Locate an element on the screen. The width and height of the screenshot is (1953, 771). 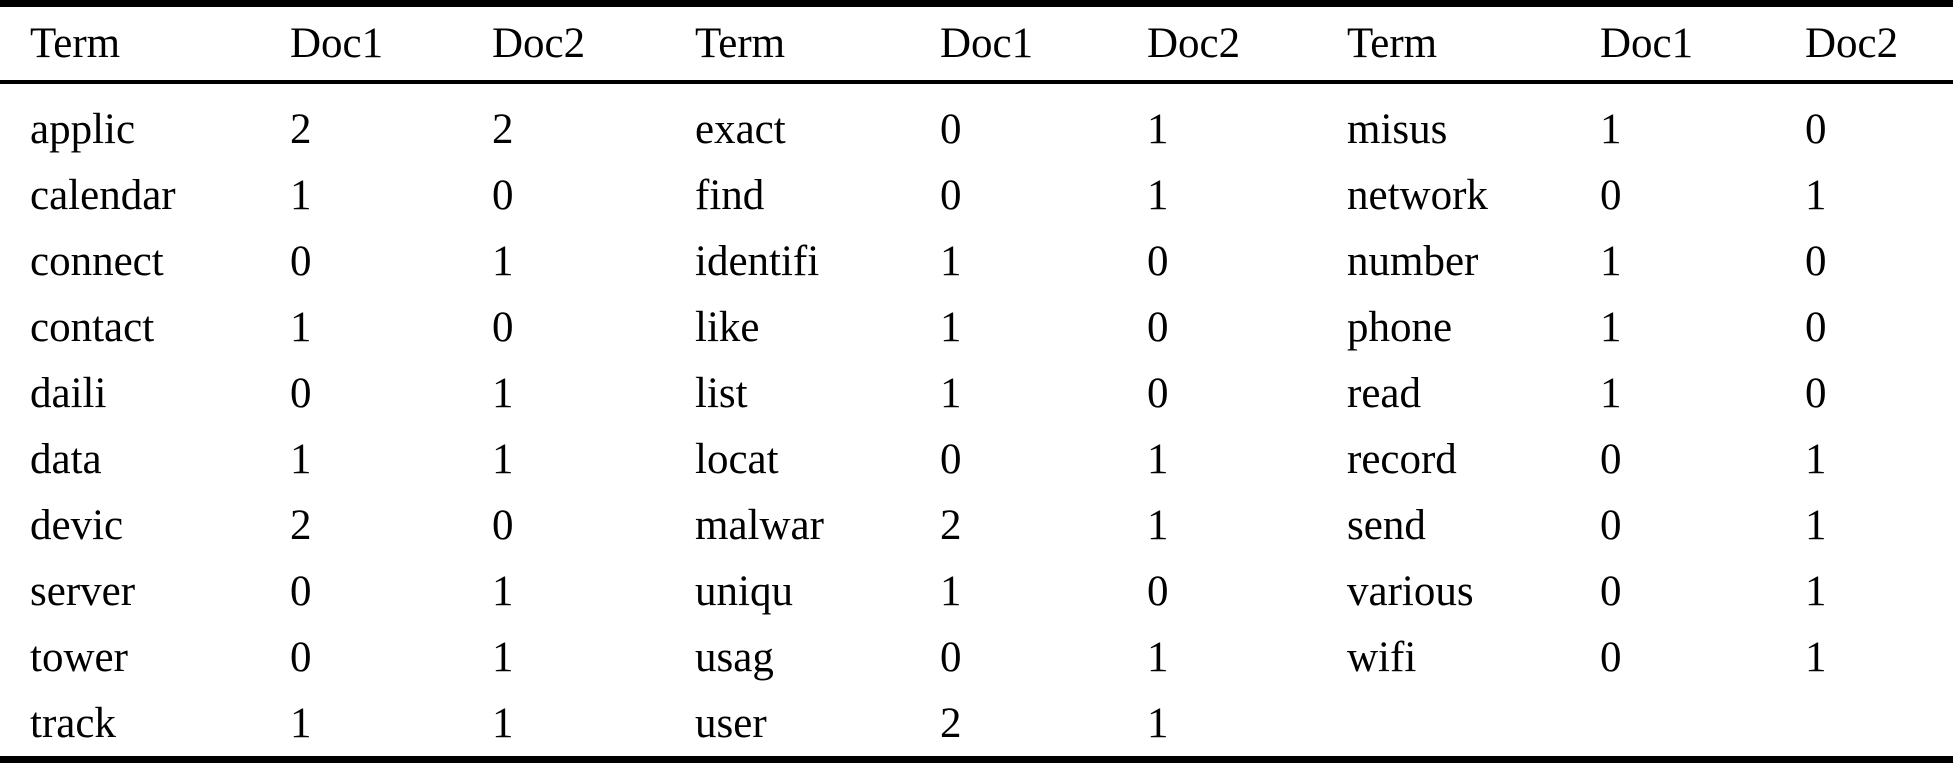
cell-term: find is located at coordinates (730, 195).